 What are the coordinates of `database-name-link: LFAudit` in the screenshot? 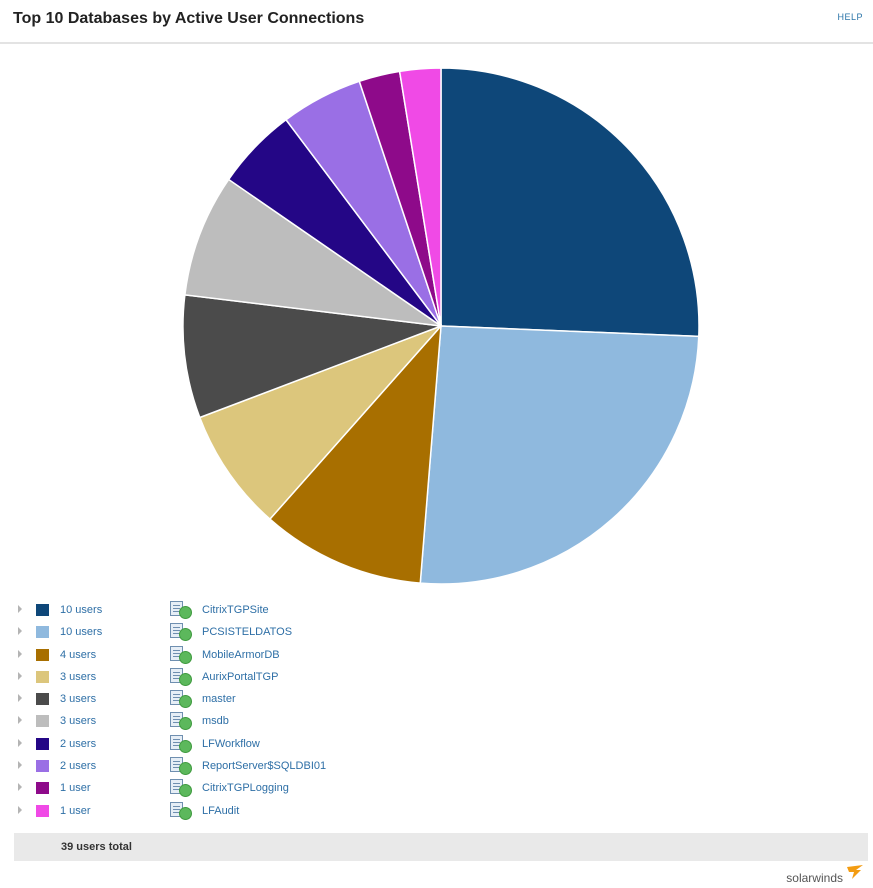 It's located at (221, 810).